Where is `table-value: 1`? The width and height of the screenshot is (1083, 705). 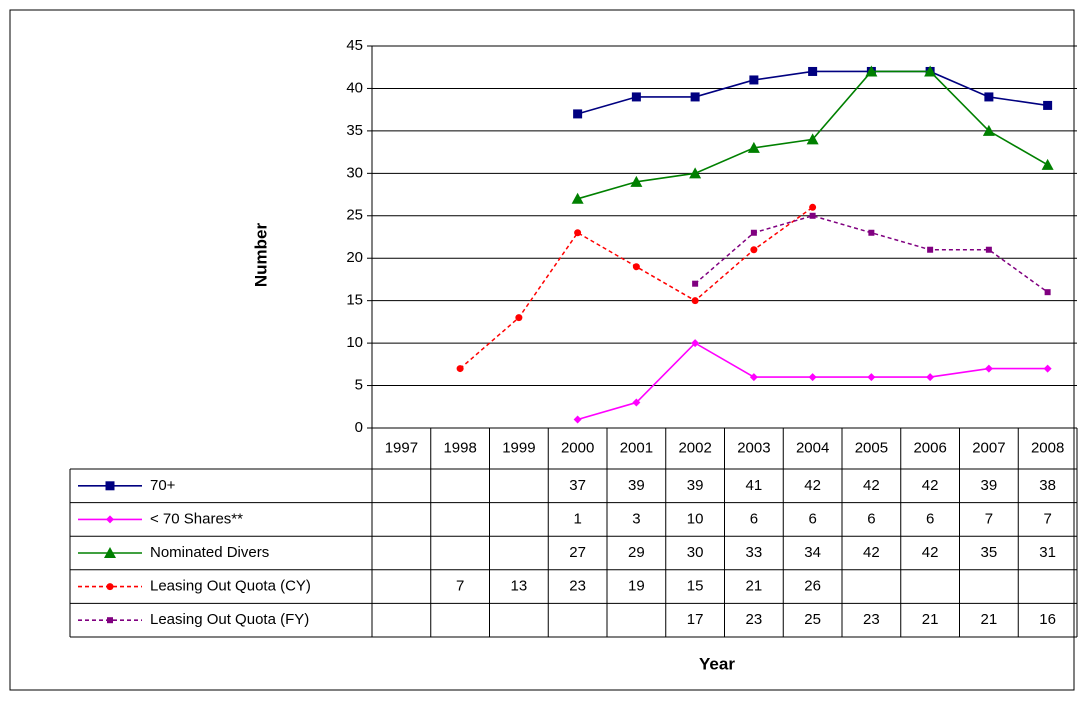 table-value: 1 is located at coordinates (577, 518).